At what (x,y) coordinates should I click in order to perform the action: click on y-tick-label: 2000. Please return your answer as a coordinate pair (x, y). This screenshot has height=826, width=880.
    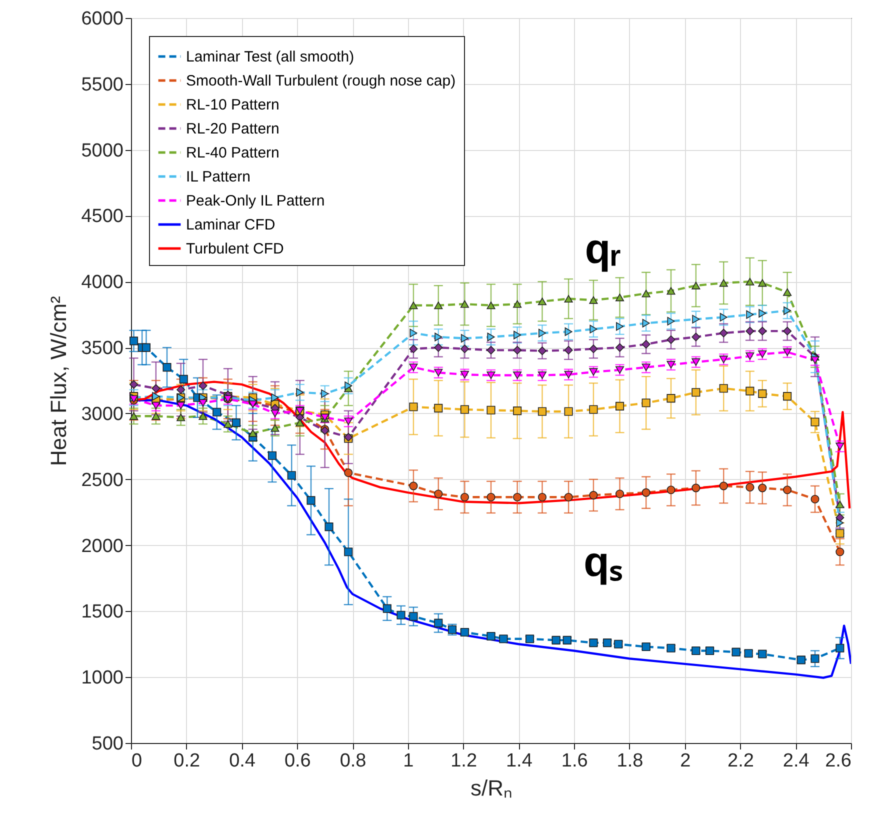
    Looking at the image, I should click on (102, 546).